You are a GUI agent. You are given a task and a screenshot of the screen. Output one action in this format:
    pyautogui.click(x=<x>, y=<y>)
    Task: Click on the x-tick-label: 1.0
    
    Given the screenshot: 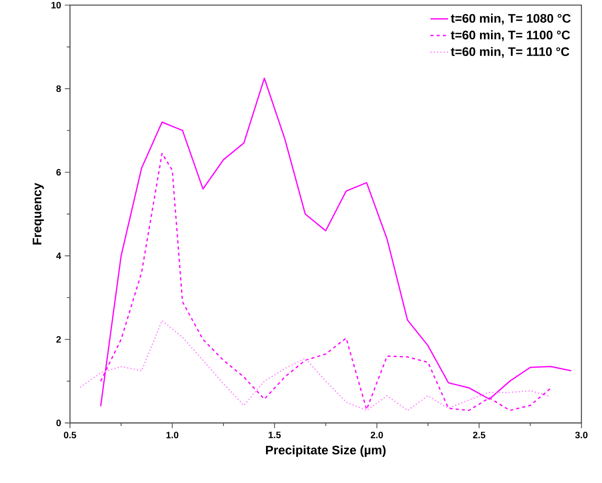 What is the action you would take?
    pyautogui.click(x=172, y=435)
    